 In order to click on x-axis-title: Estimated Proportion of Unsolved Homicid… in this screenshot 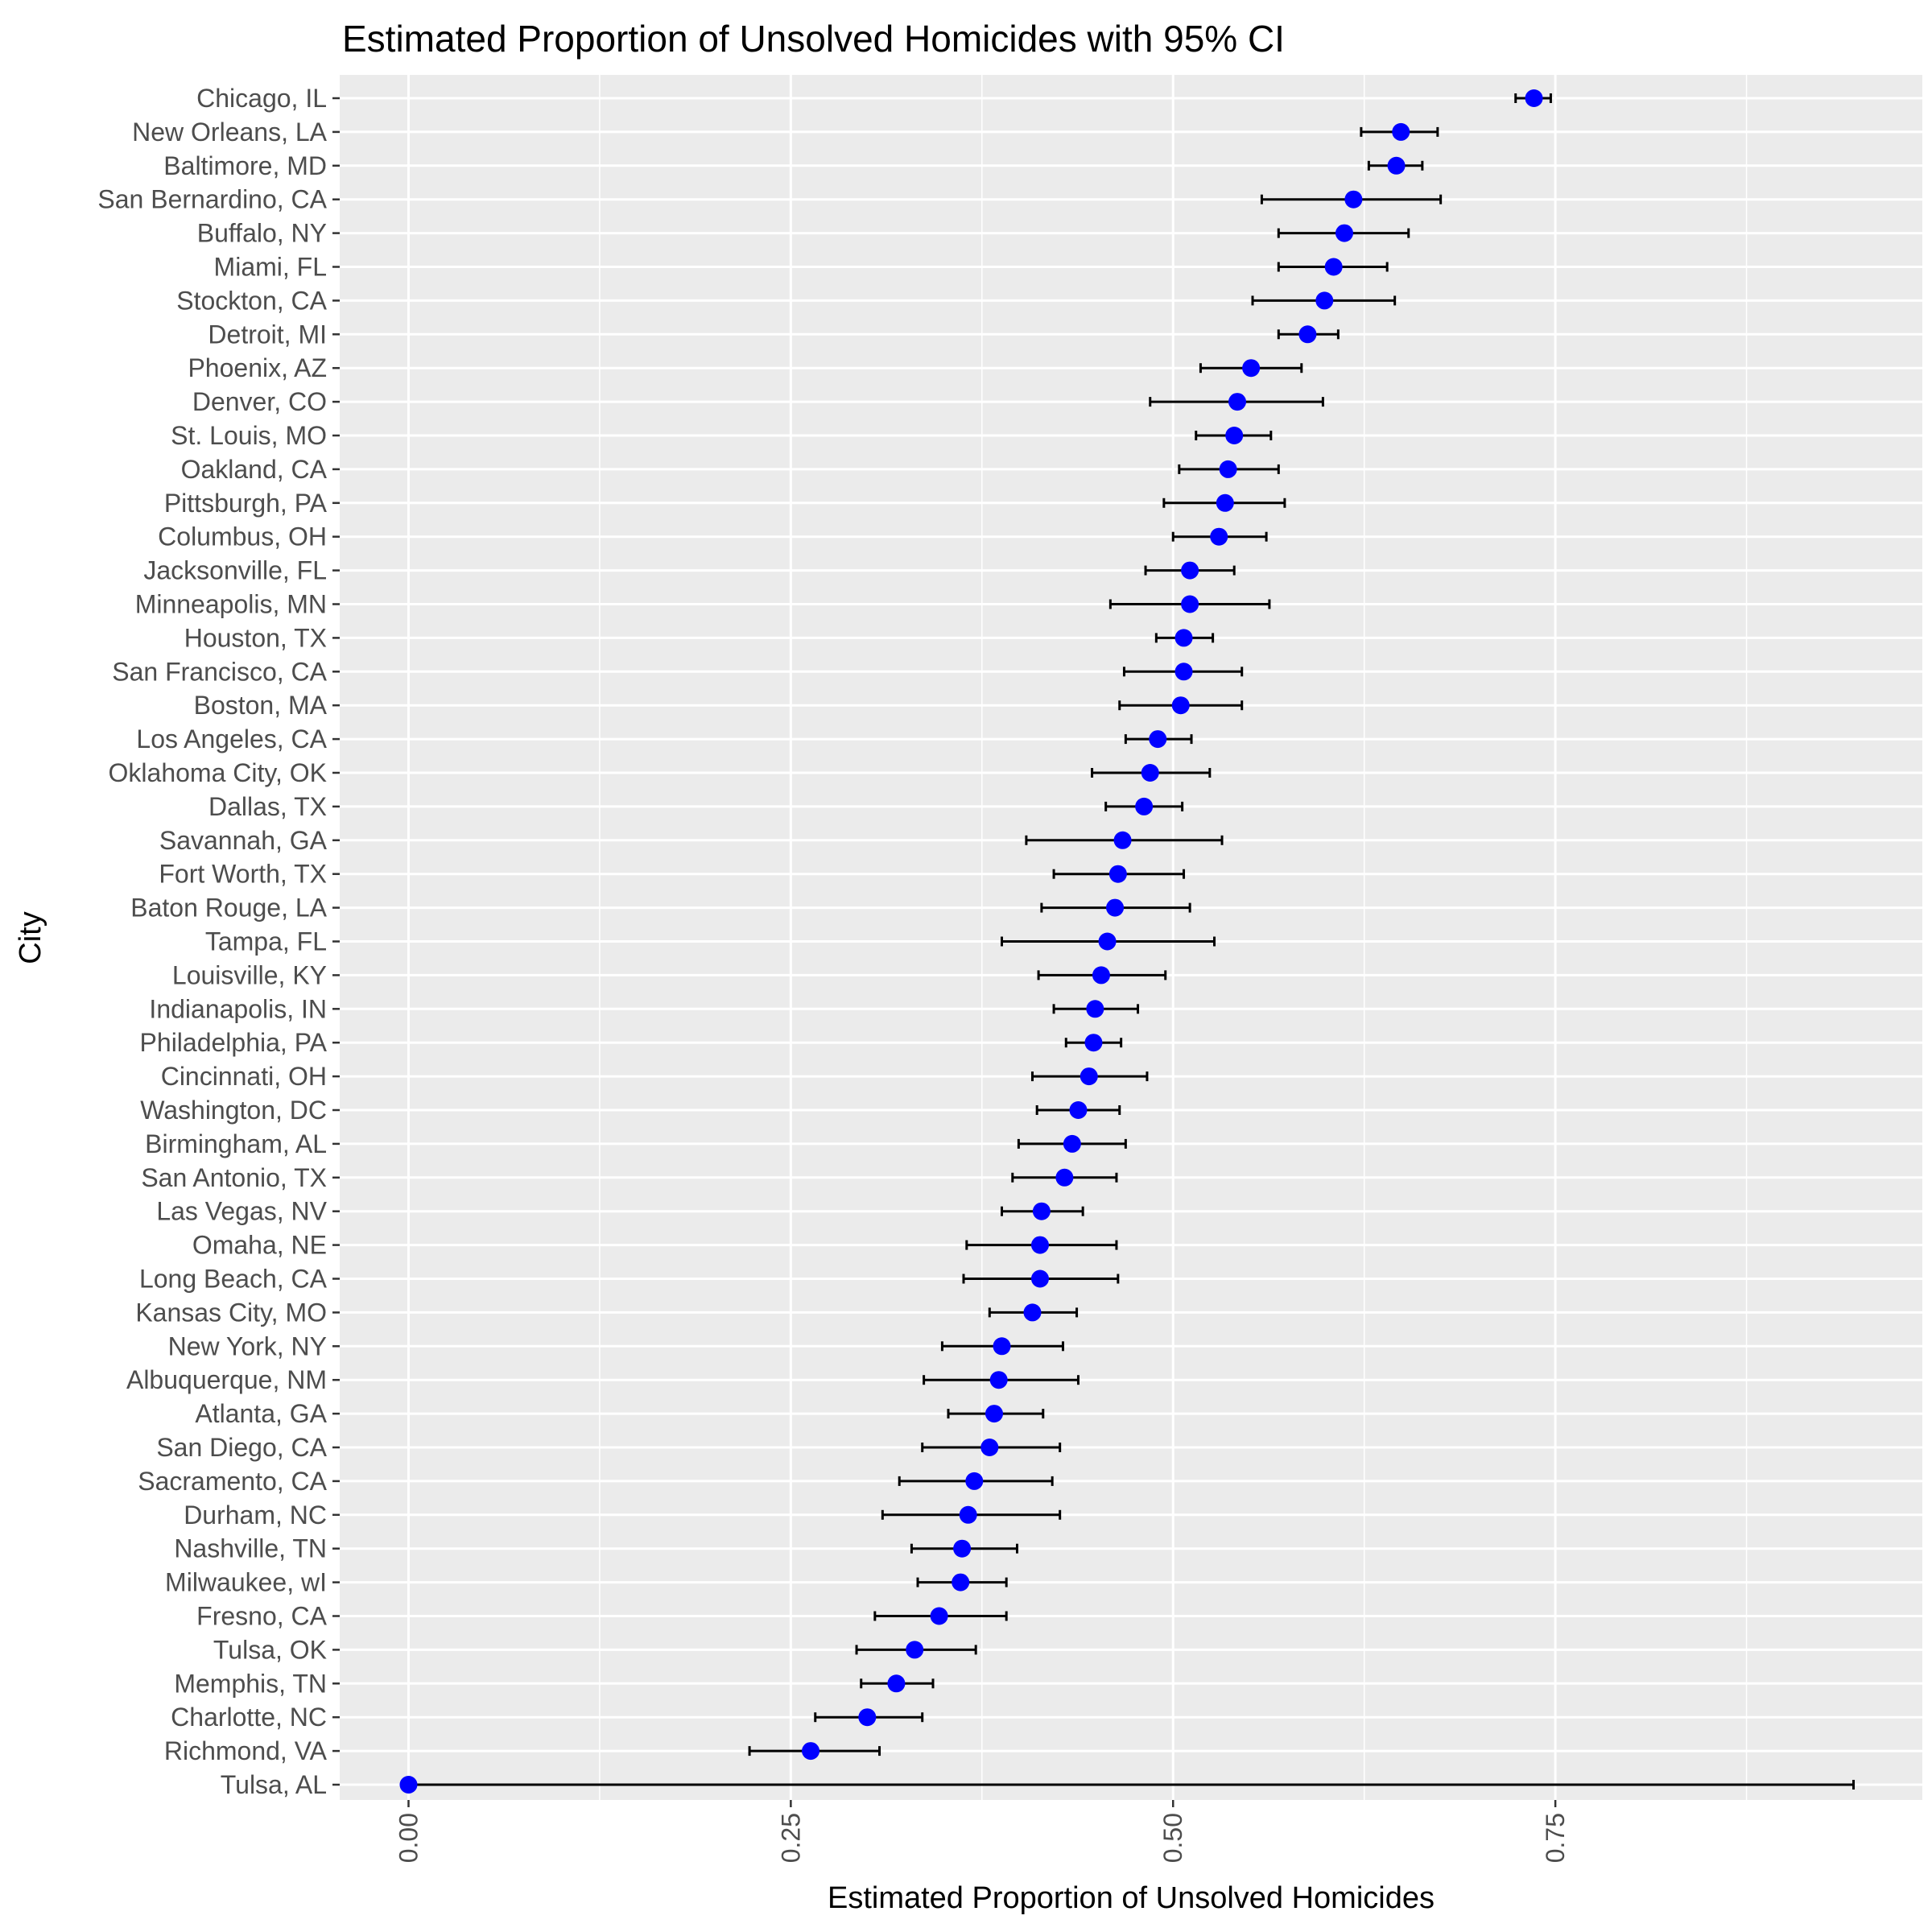, I will do `click(1131, 1898)`.